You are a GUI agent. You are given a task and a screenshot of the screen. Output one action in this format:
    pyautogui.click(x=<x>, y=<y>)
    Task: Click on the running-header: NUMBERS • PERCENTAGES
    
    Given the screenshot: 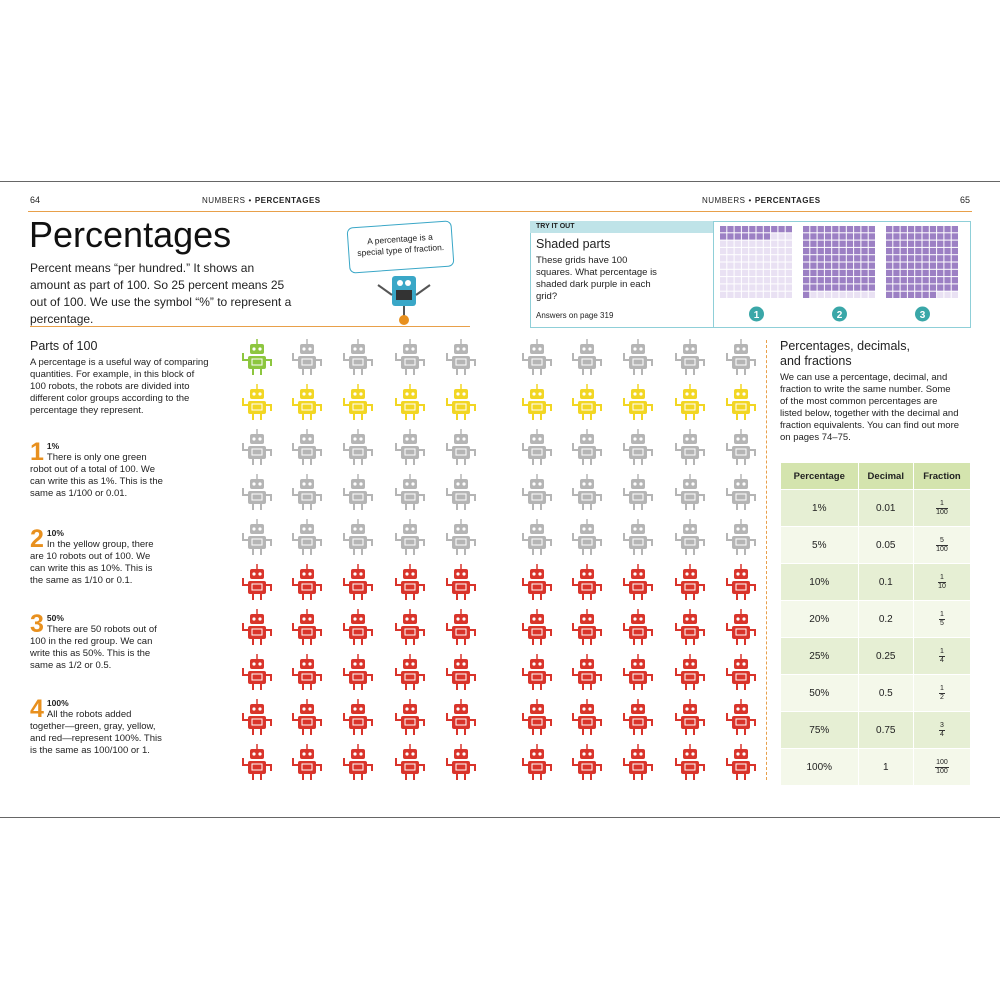 What is the action you would take?
    pyautogui.click(x=261, y=200)
    